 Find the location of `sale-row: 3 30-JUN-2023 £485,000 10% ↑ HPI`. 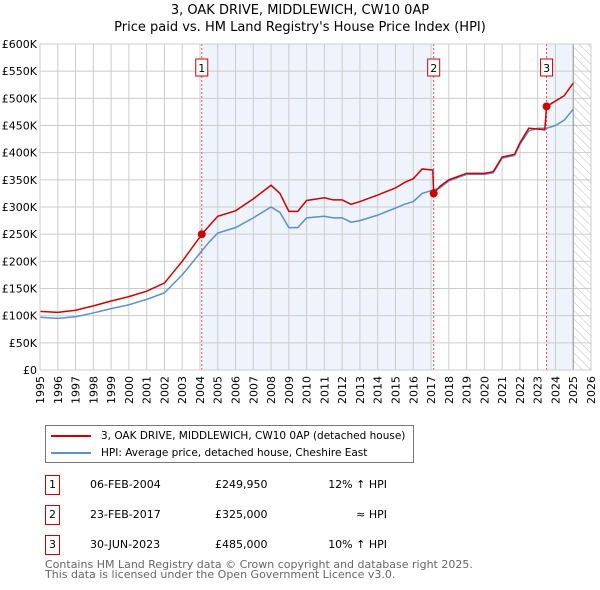

sale-row: 3 30-JUN-2023 £485,000 10% ↑ HPI is located at coordinates (245, 545).